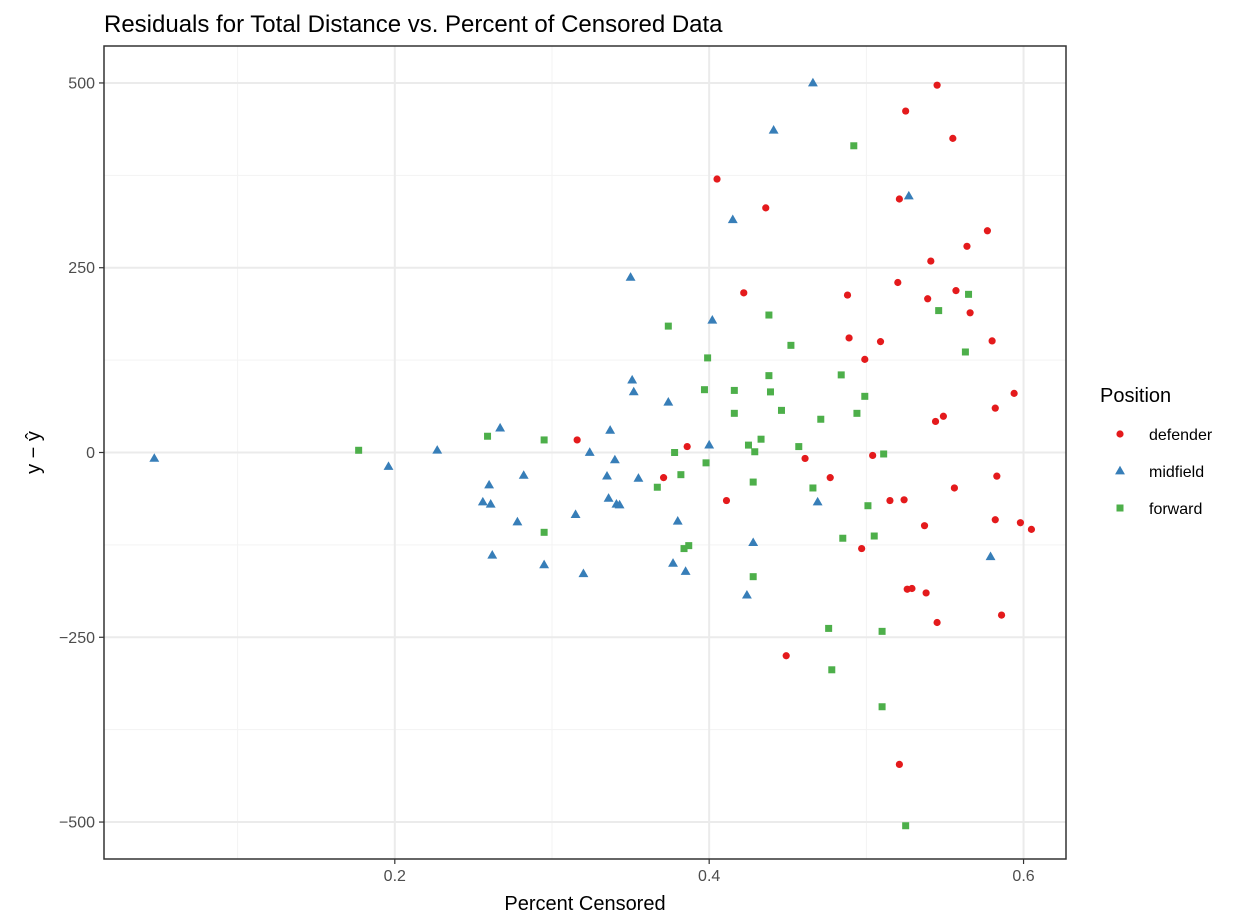  What do you see at coordinates (1156, 451) in the screenshot?
I see `legend: Position defender midfield forward` at bounding box center [1156, 451].